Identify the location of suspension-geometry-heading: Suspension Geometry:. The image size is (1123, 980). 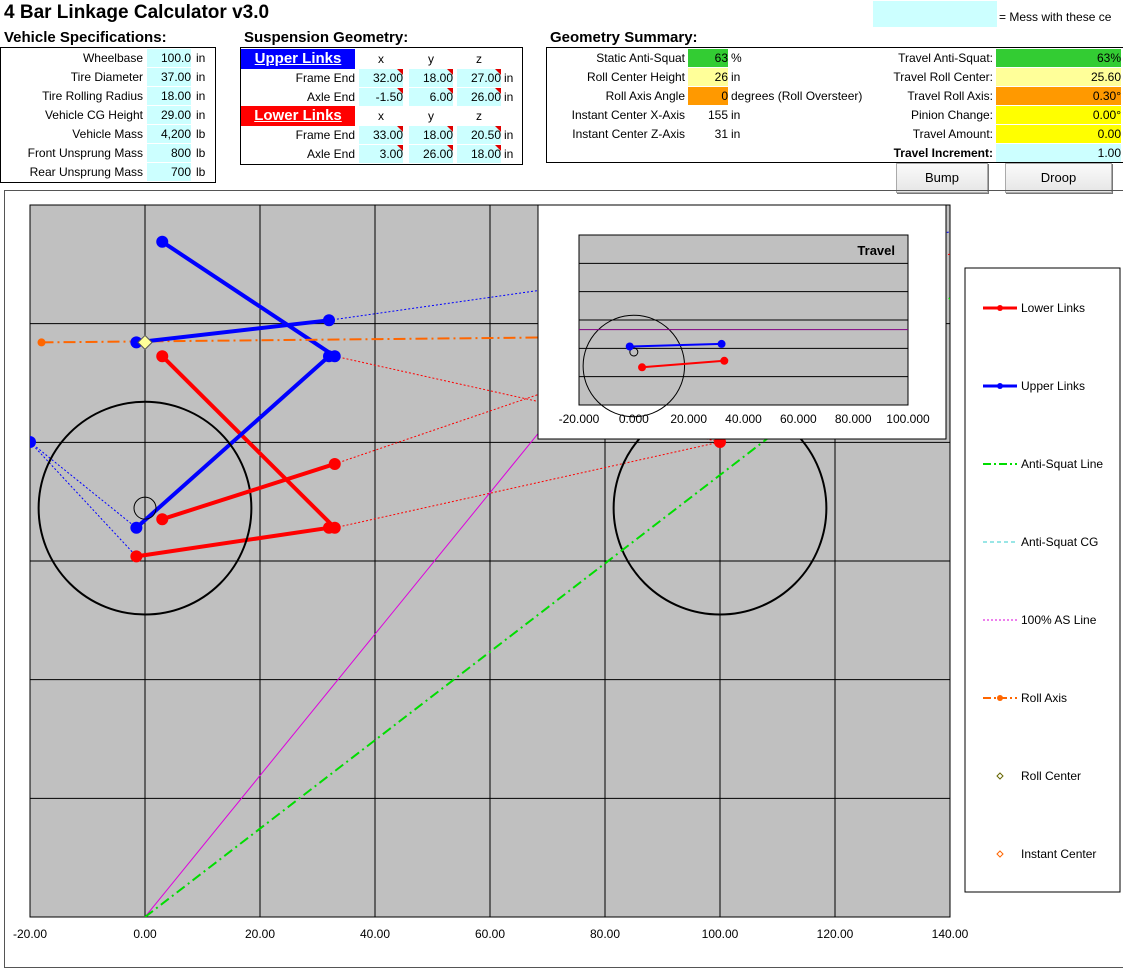
(326, 37).